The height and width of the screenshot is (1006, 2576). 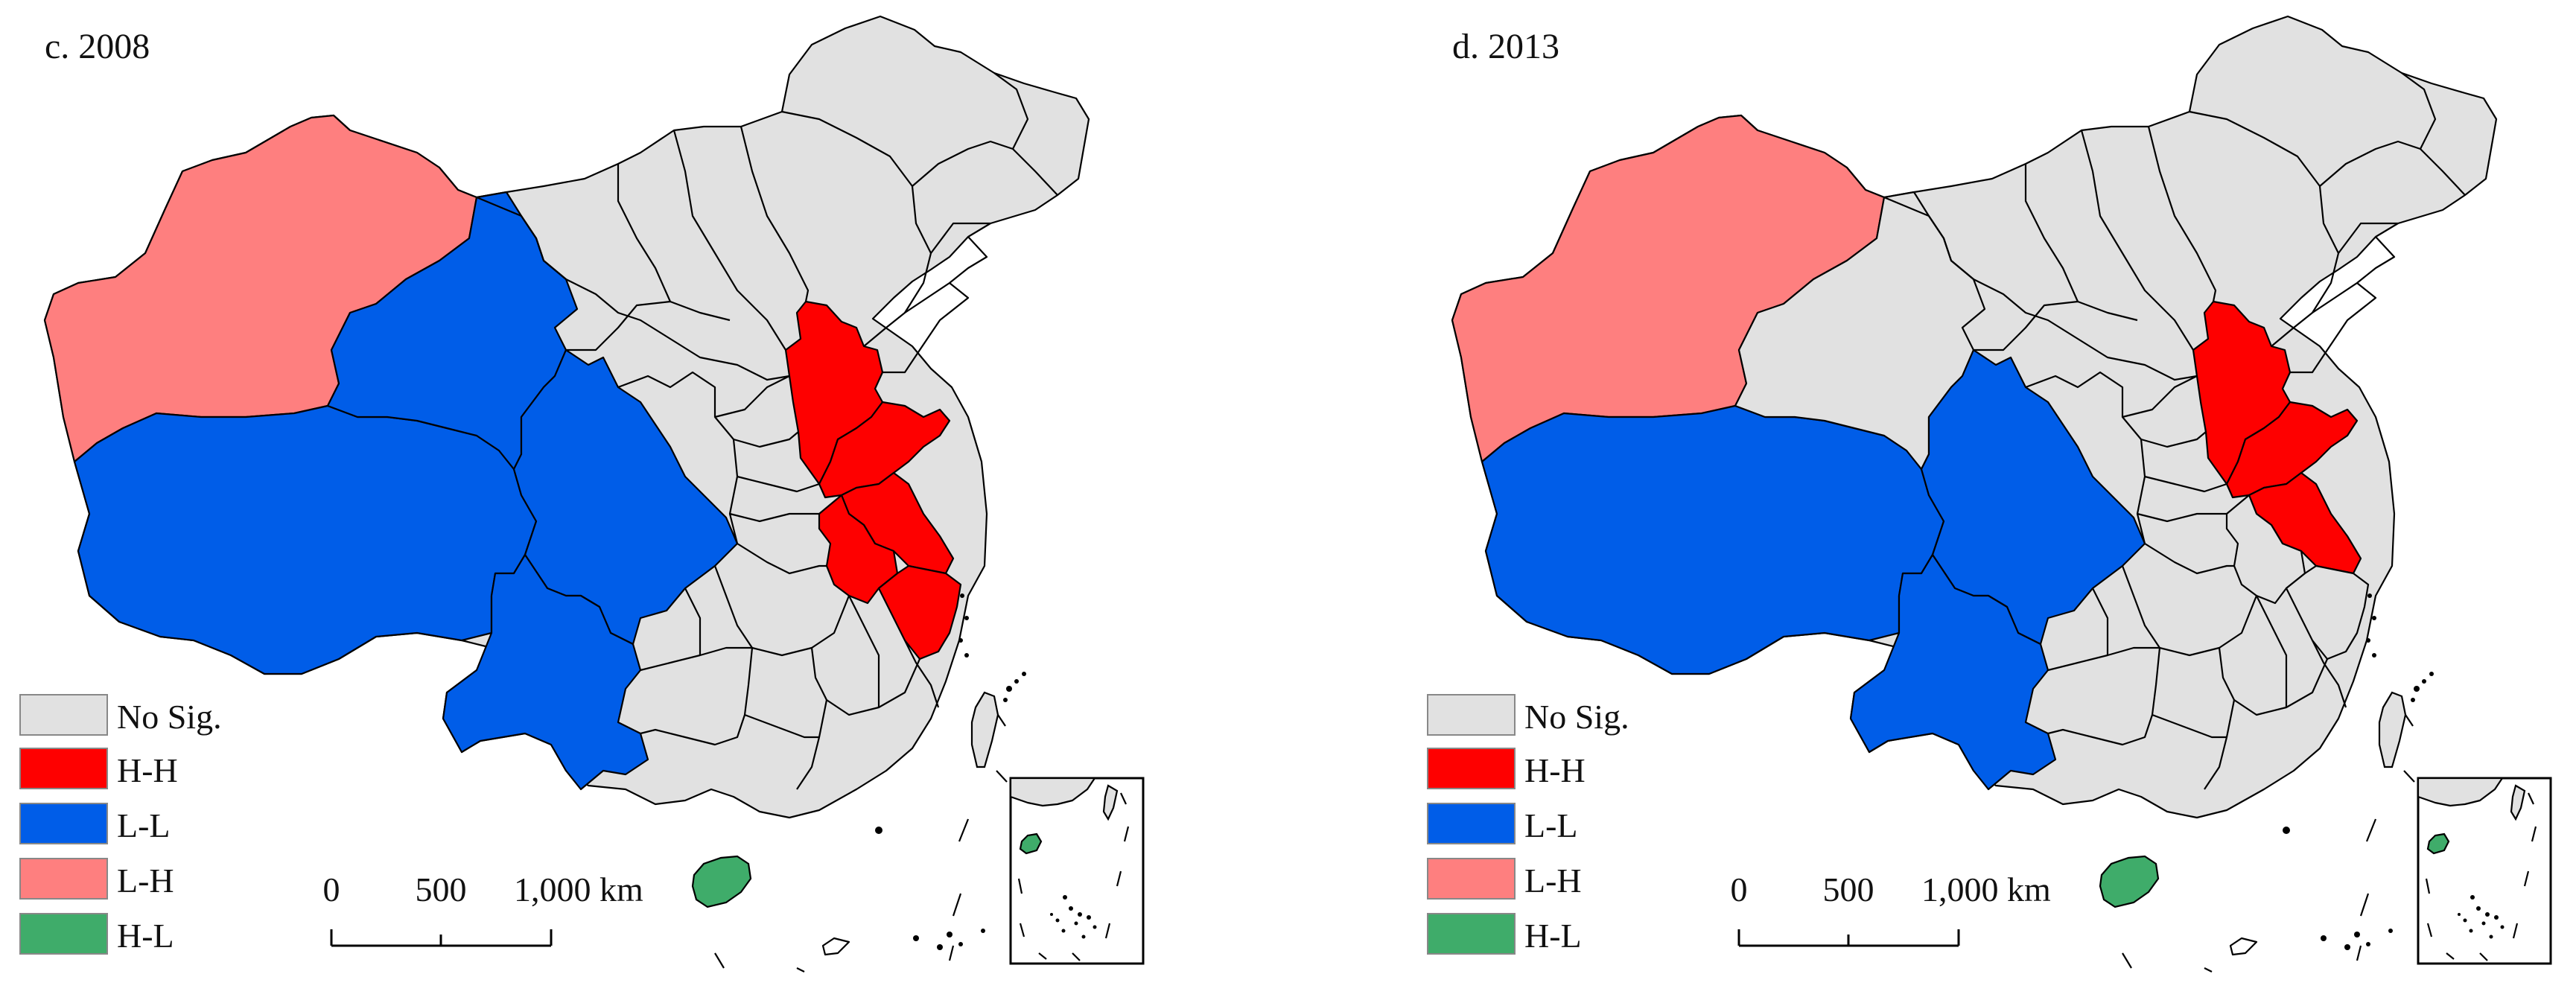 What do you see at coordinates (97, 47) in the screenshot?
I see `panel-title: c. 2008` at bounding box center [97, 47].